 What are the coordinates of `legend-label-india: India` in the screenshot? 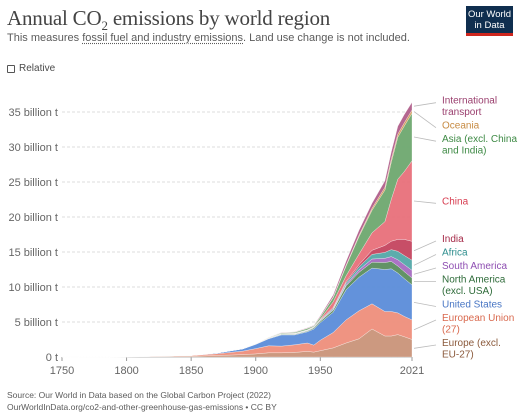 It's located at (453, 239).